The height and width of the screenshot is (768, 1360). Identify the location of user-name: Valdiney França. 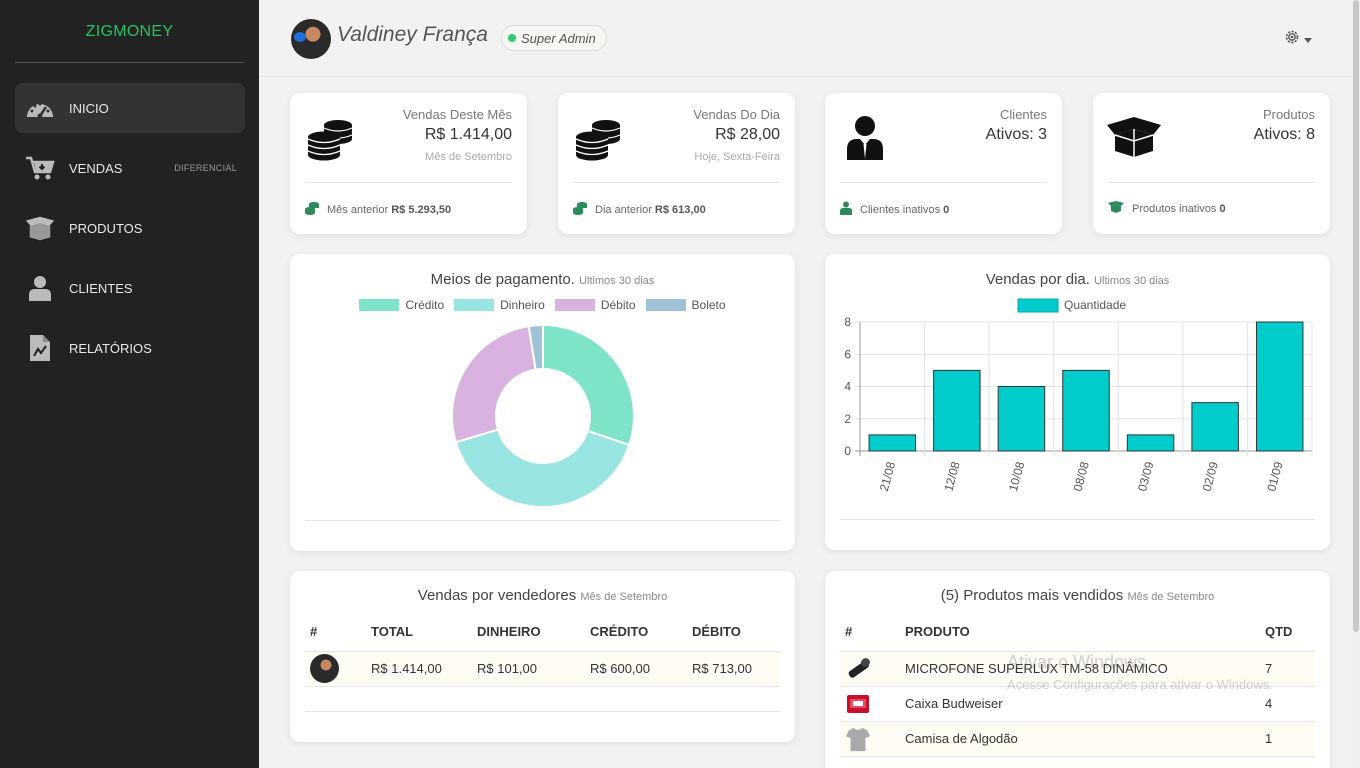
(412, 34).